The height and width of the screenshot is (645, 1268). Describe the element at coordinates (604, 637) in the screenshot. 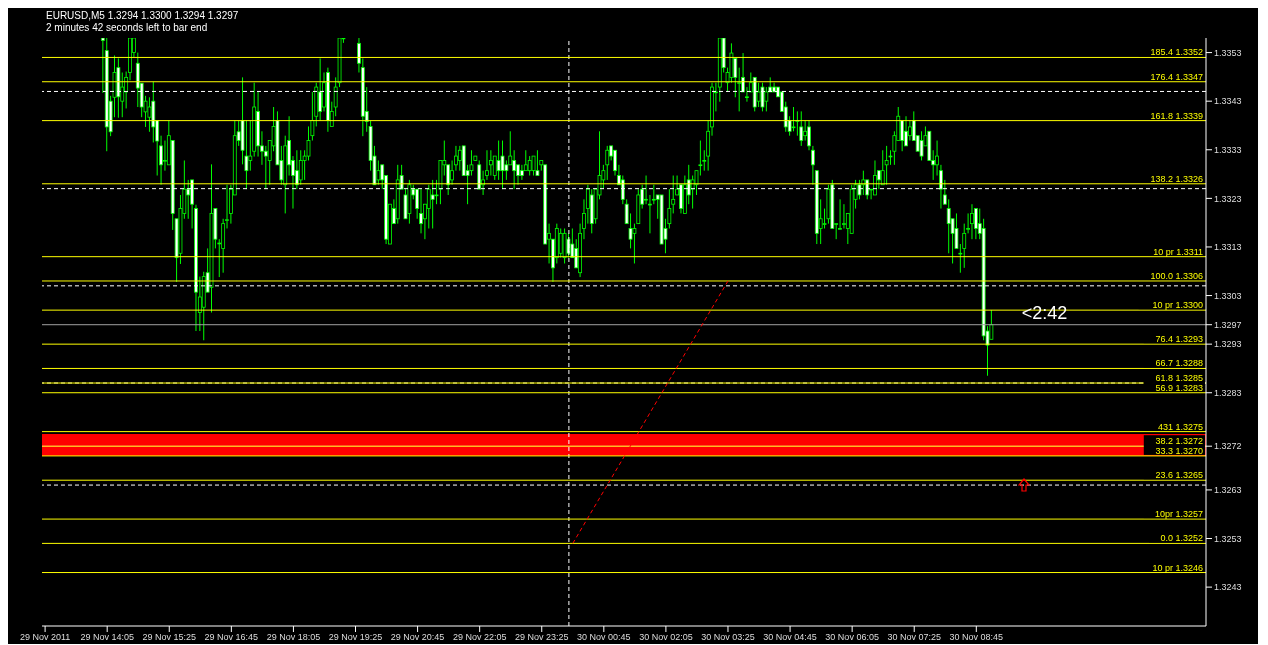

I see `x-tick-label: 30 Nov 00:45` at that location.